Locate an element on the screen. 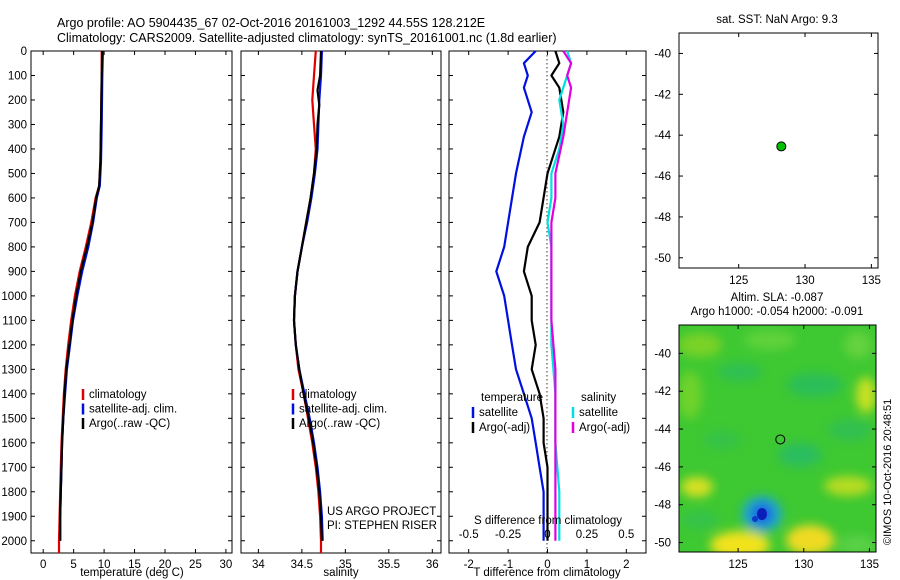  s-tick-label: 0.25 is located at coordinates (587, 535).